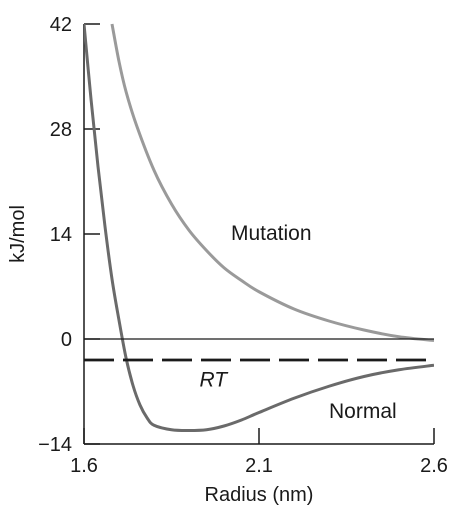  Describe the element at coordinates (61, 25) in the screenshot. I see `y-tick-label: 42` at that location.